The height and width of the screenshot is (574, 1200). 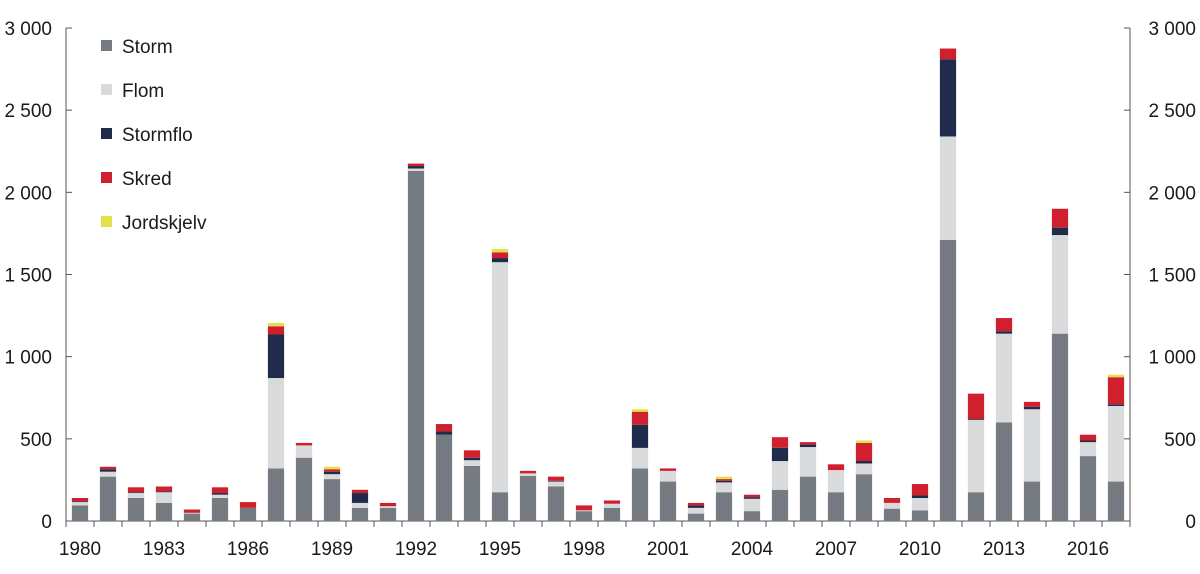 What do you see at coordinates (164, 511) in the screenshot?
I see `bar-segment-storm-1983` at bounding box center [164, 511].